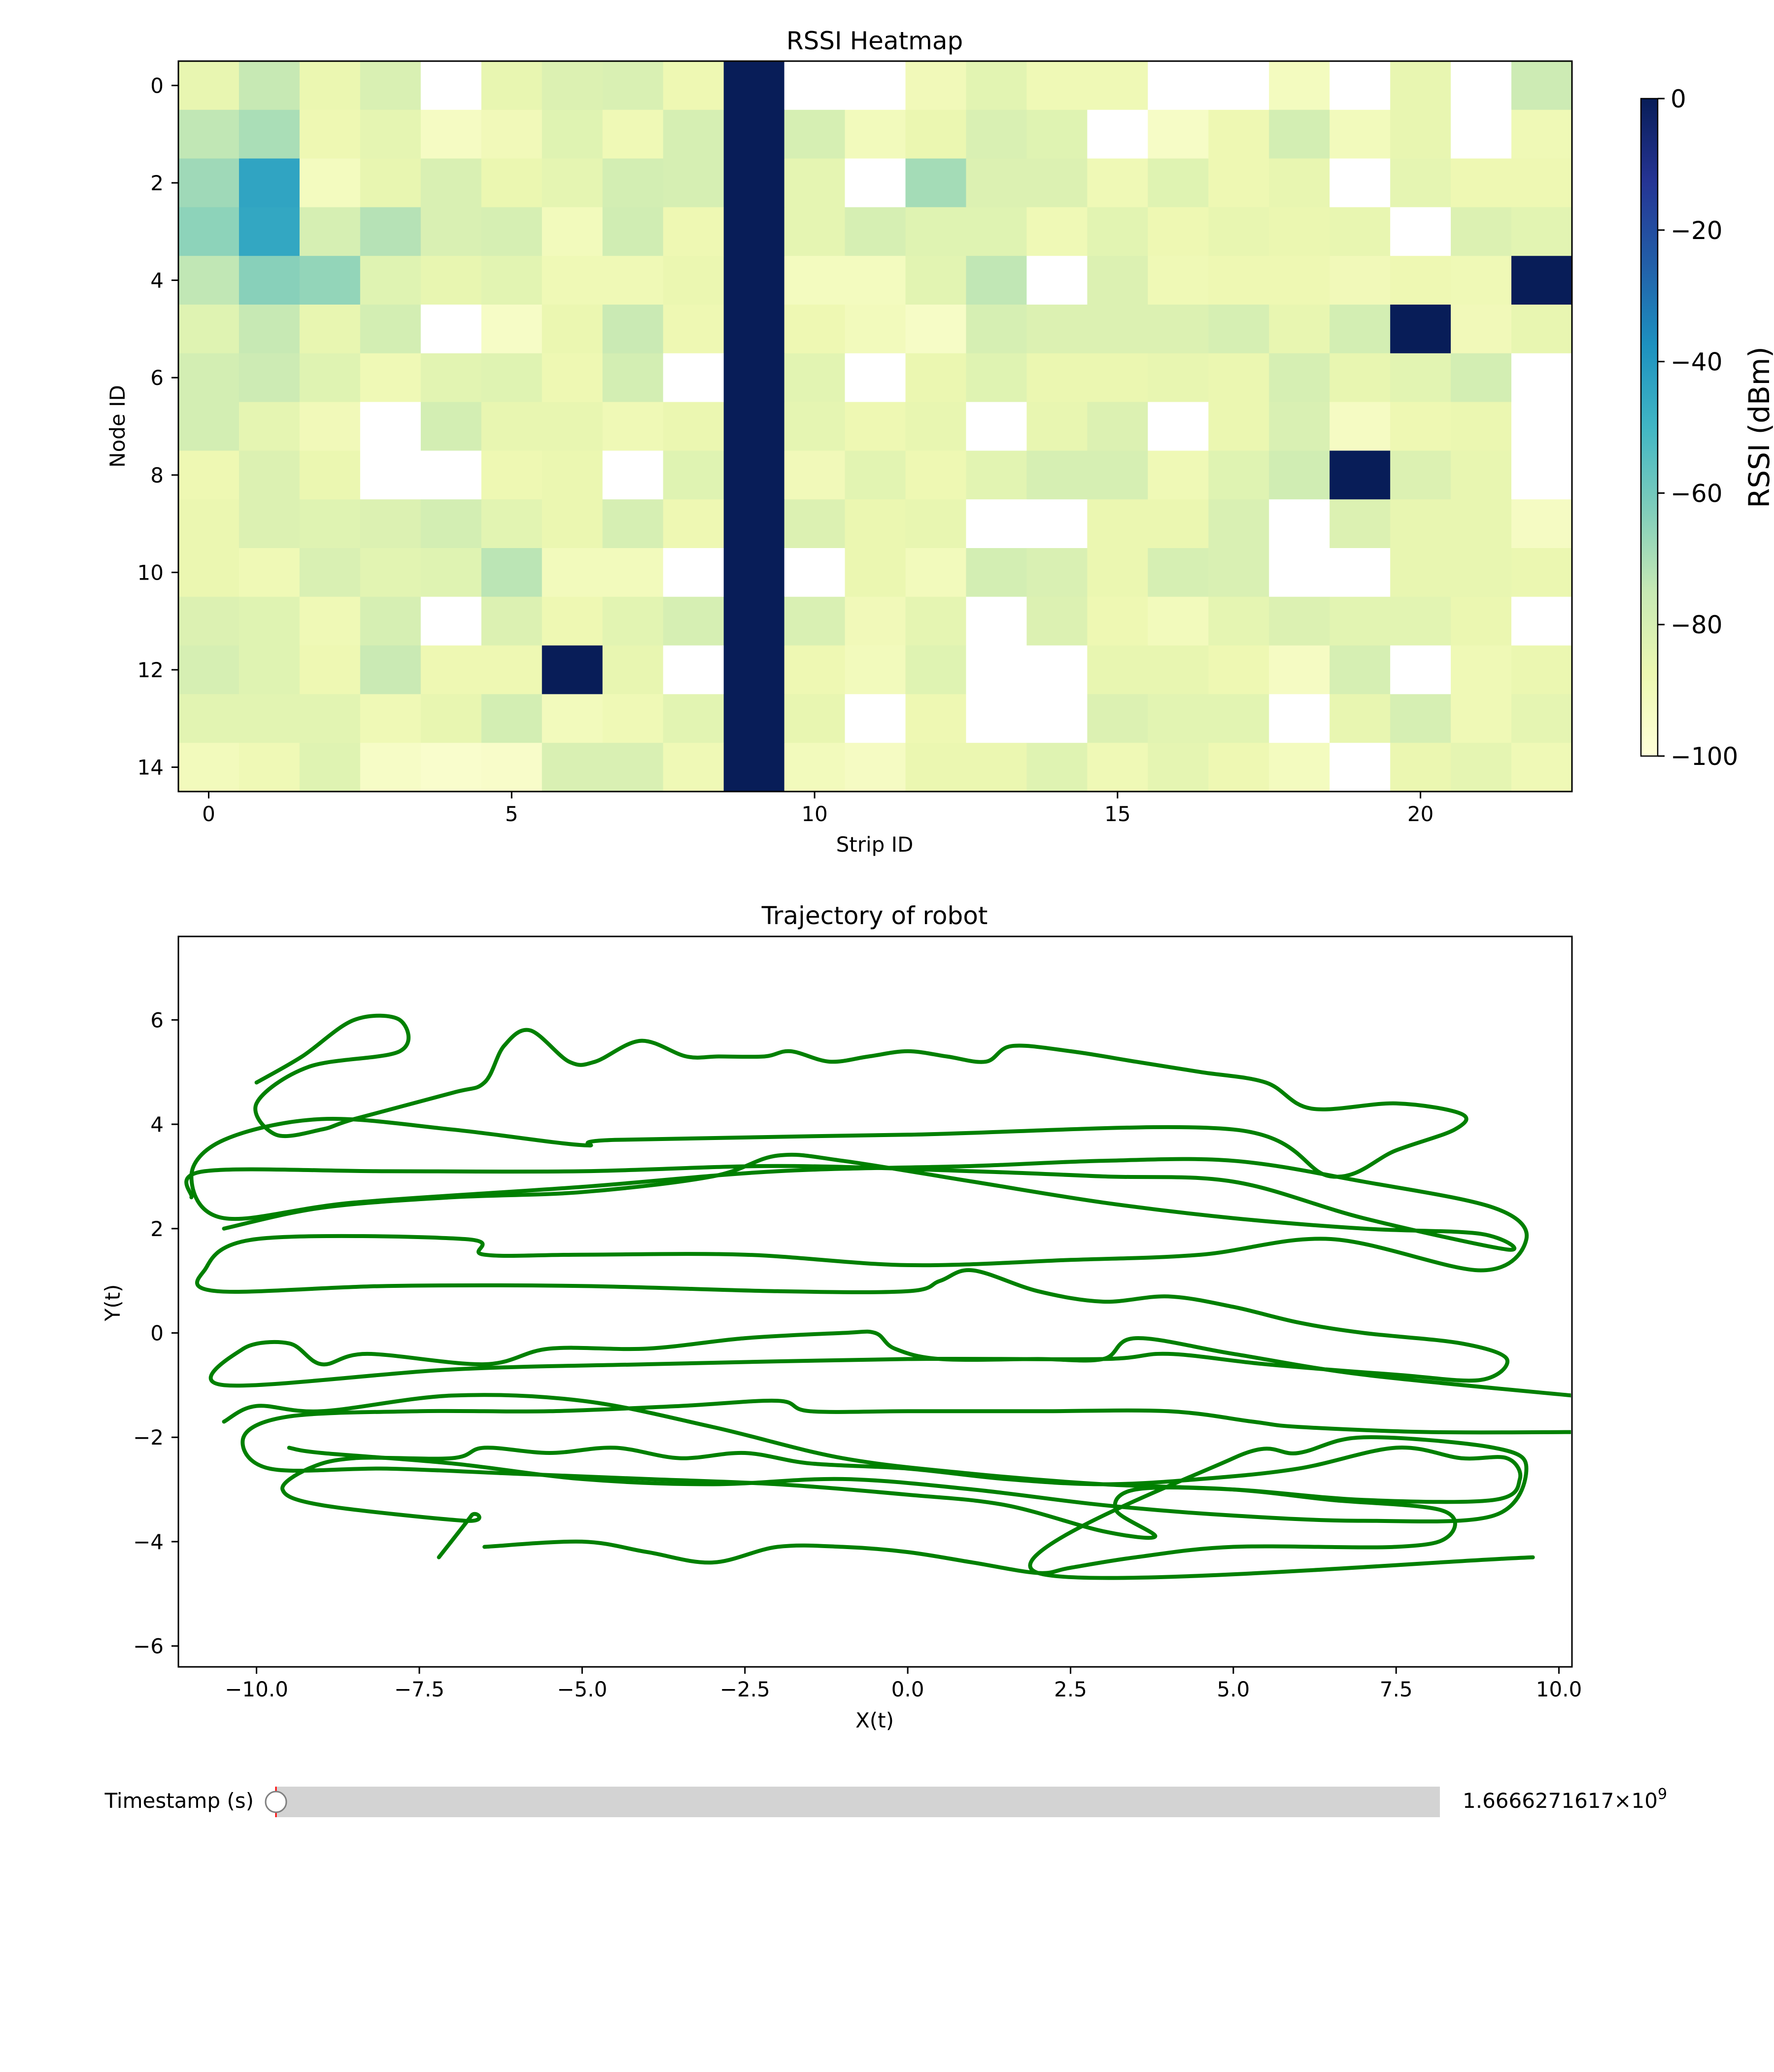  Describe the element at coordinates (150, 768) in the screenshot. I see `heatmap-y-tick-label: 14` at that location.